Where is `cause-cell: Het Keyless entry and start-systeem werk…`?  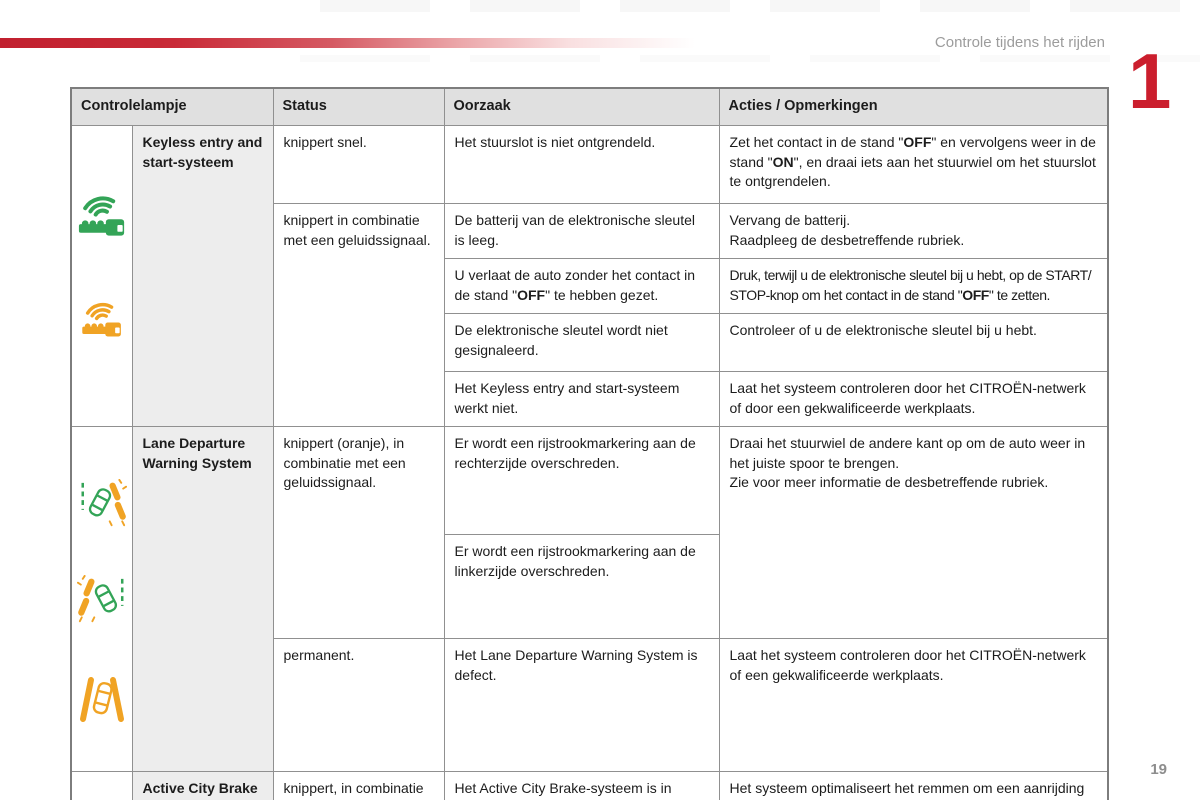
cause-cell: Het Keyless entry and start-systeem werk… is located at coordinates (581, 399).